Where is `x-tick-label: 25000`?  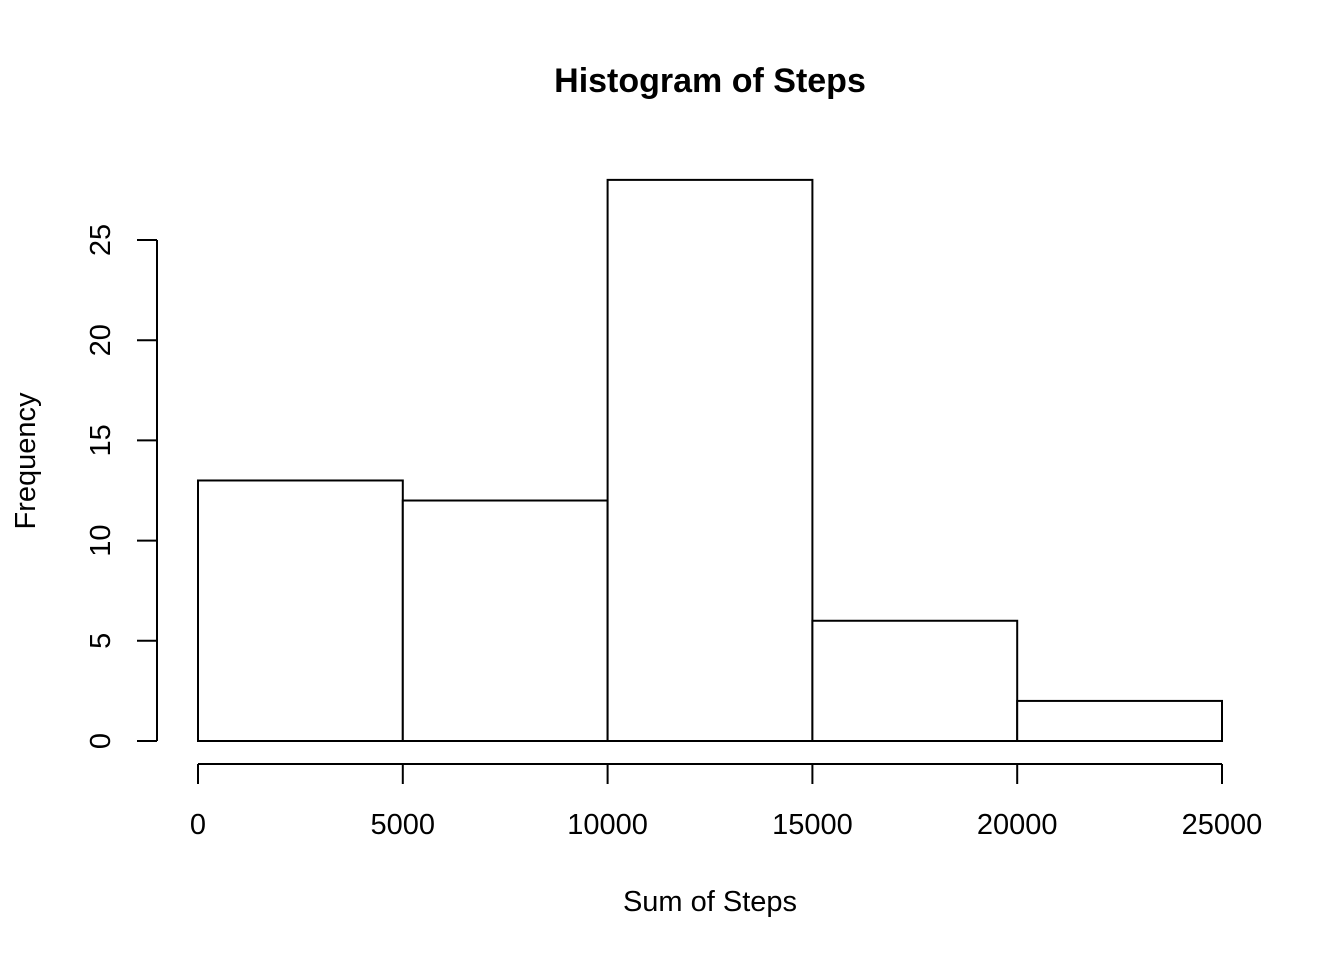
x-tick-label: 25000 is located at coordinates (1222, 825).